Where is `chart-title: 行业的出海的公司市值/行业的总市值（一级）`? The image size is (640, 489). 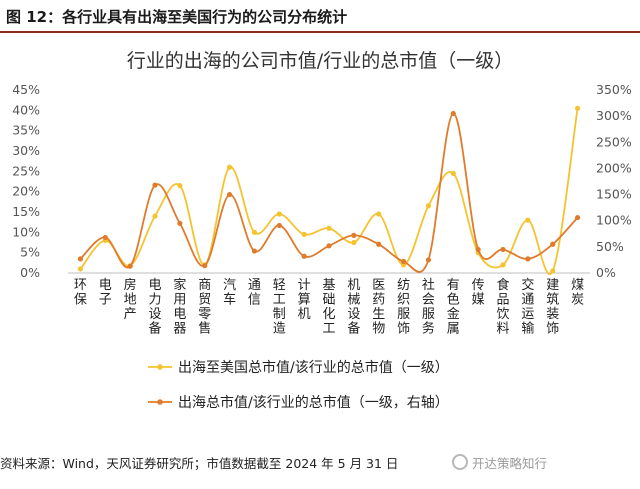
chart-title: 行业的出海的公司市值/行业的总市值（一级） is located at coordinates (320, 61).